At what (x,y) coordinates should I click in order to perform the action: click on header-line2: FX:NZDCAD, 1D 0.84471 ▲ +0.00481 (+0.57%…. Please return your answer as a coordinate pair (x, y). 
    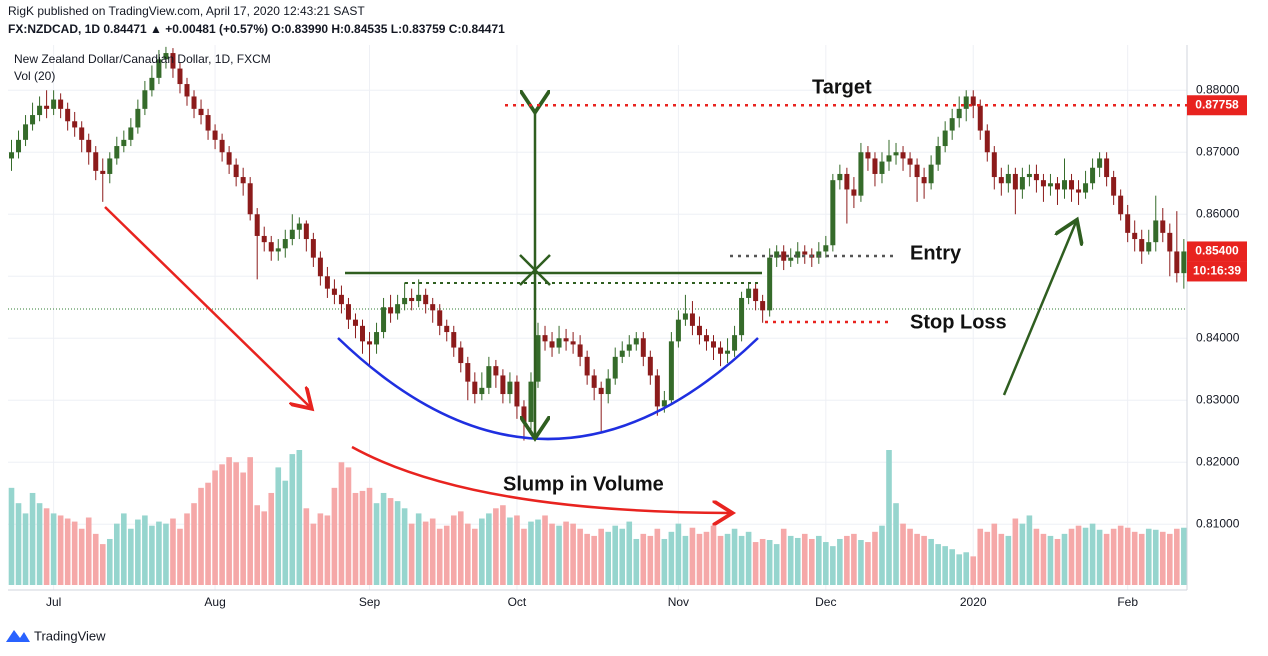
    Looking at the image, I should click on (256, 29).